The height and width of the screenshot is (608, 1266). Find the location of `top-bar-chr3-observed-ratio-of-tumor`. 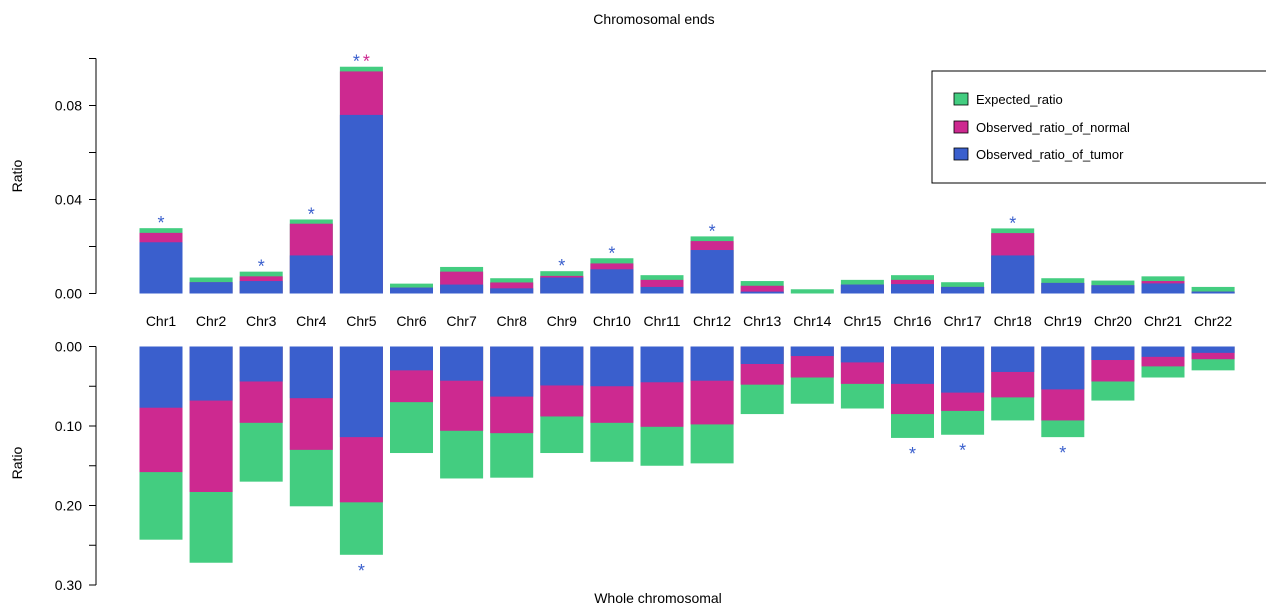

top-bar-chr3-observed-ratio-of-tumor is located at coordinates (261, 287).